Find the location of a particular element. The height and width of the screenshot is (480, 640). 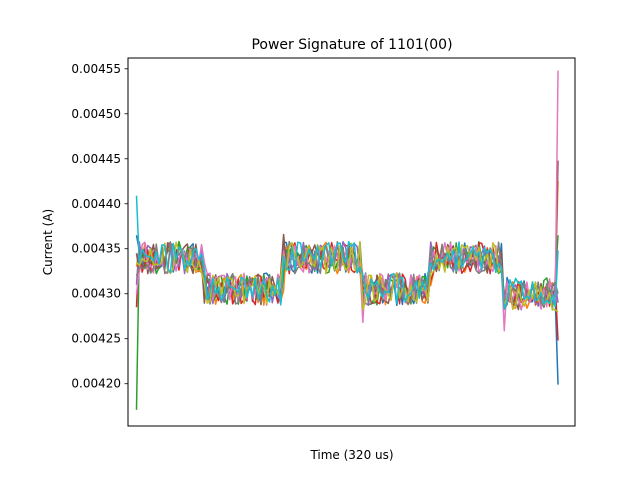

y-tick-label: 0.00420 is located at coordinates (96, 384).